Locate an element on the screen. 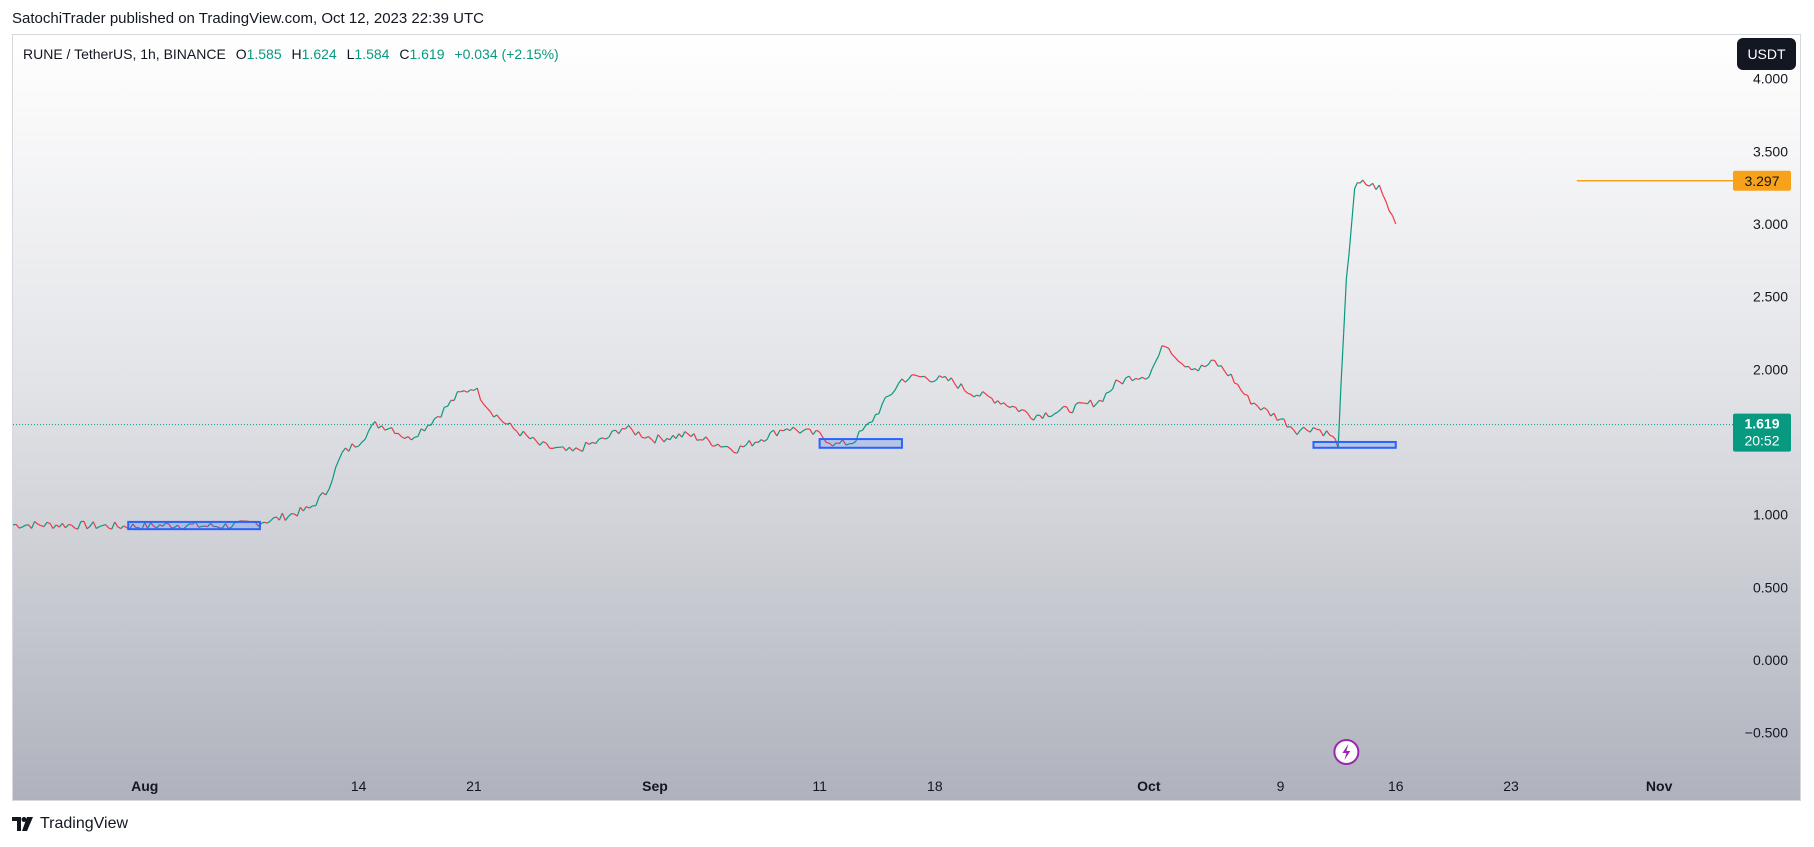 This screenshot has height=847, width=1814. open-label: O is located at coordinates (241, 54).